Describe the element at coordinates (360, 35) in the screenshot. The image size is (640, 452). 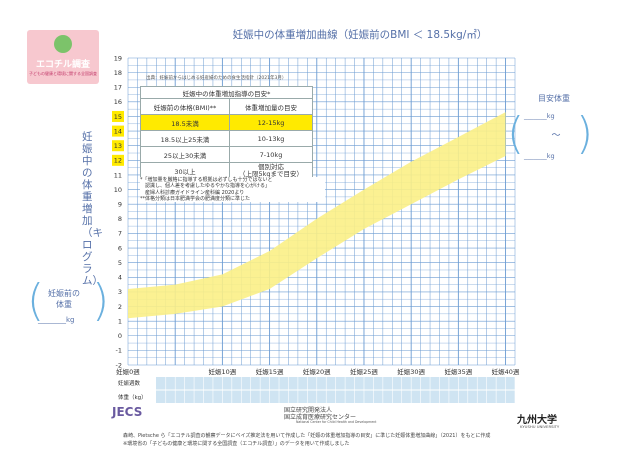
I see `chart-title: 妊娠中の体重増加曲線（妊娠前のBMI ＜ 18.5kg/㎡）` at that location.